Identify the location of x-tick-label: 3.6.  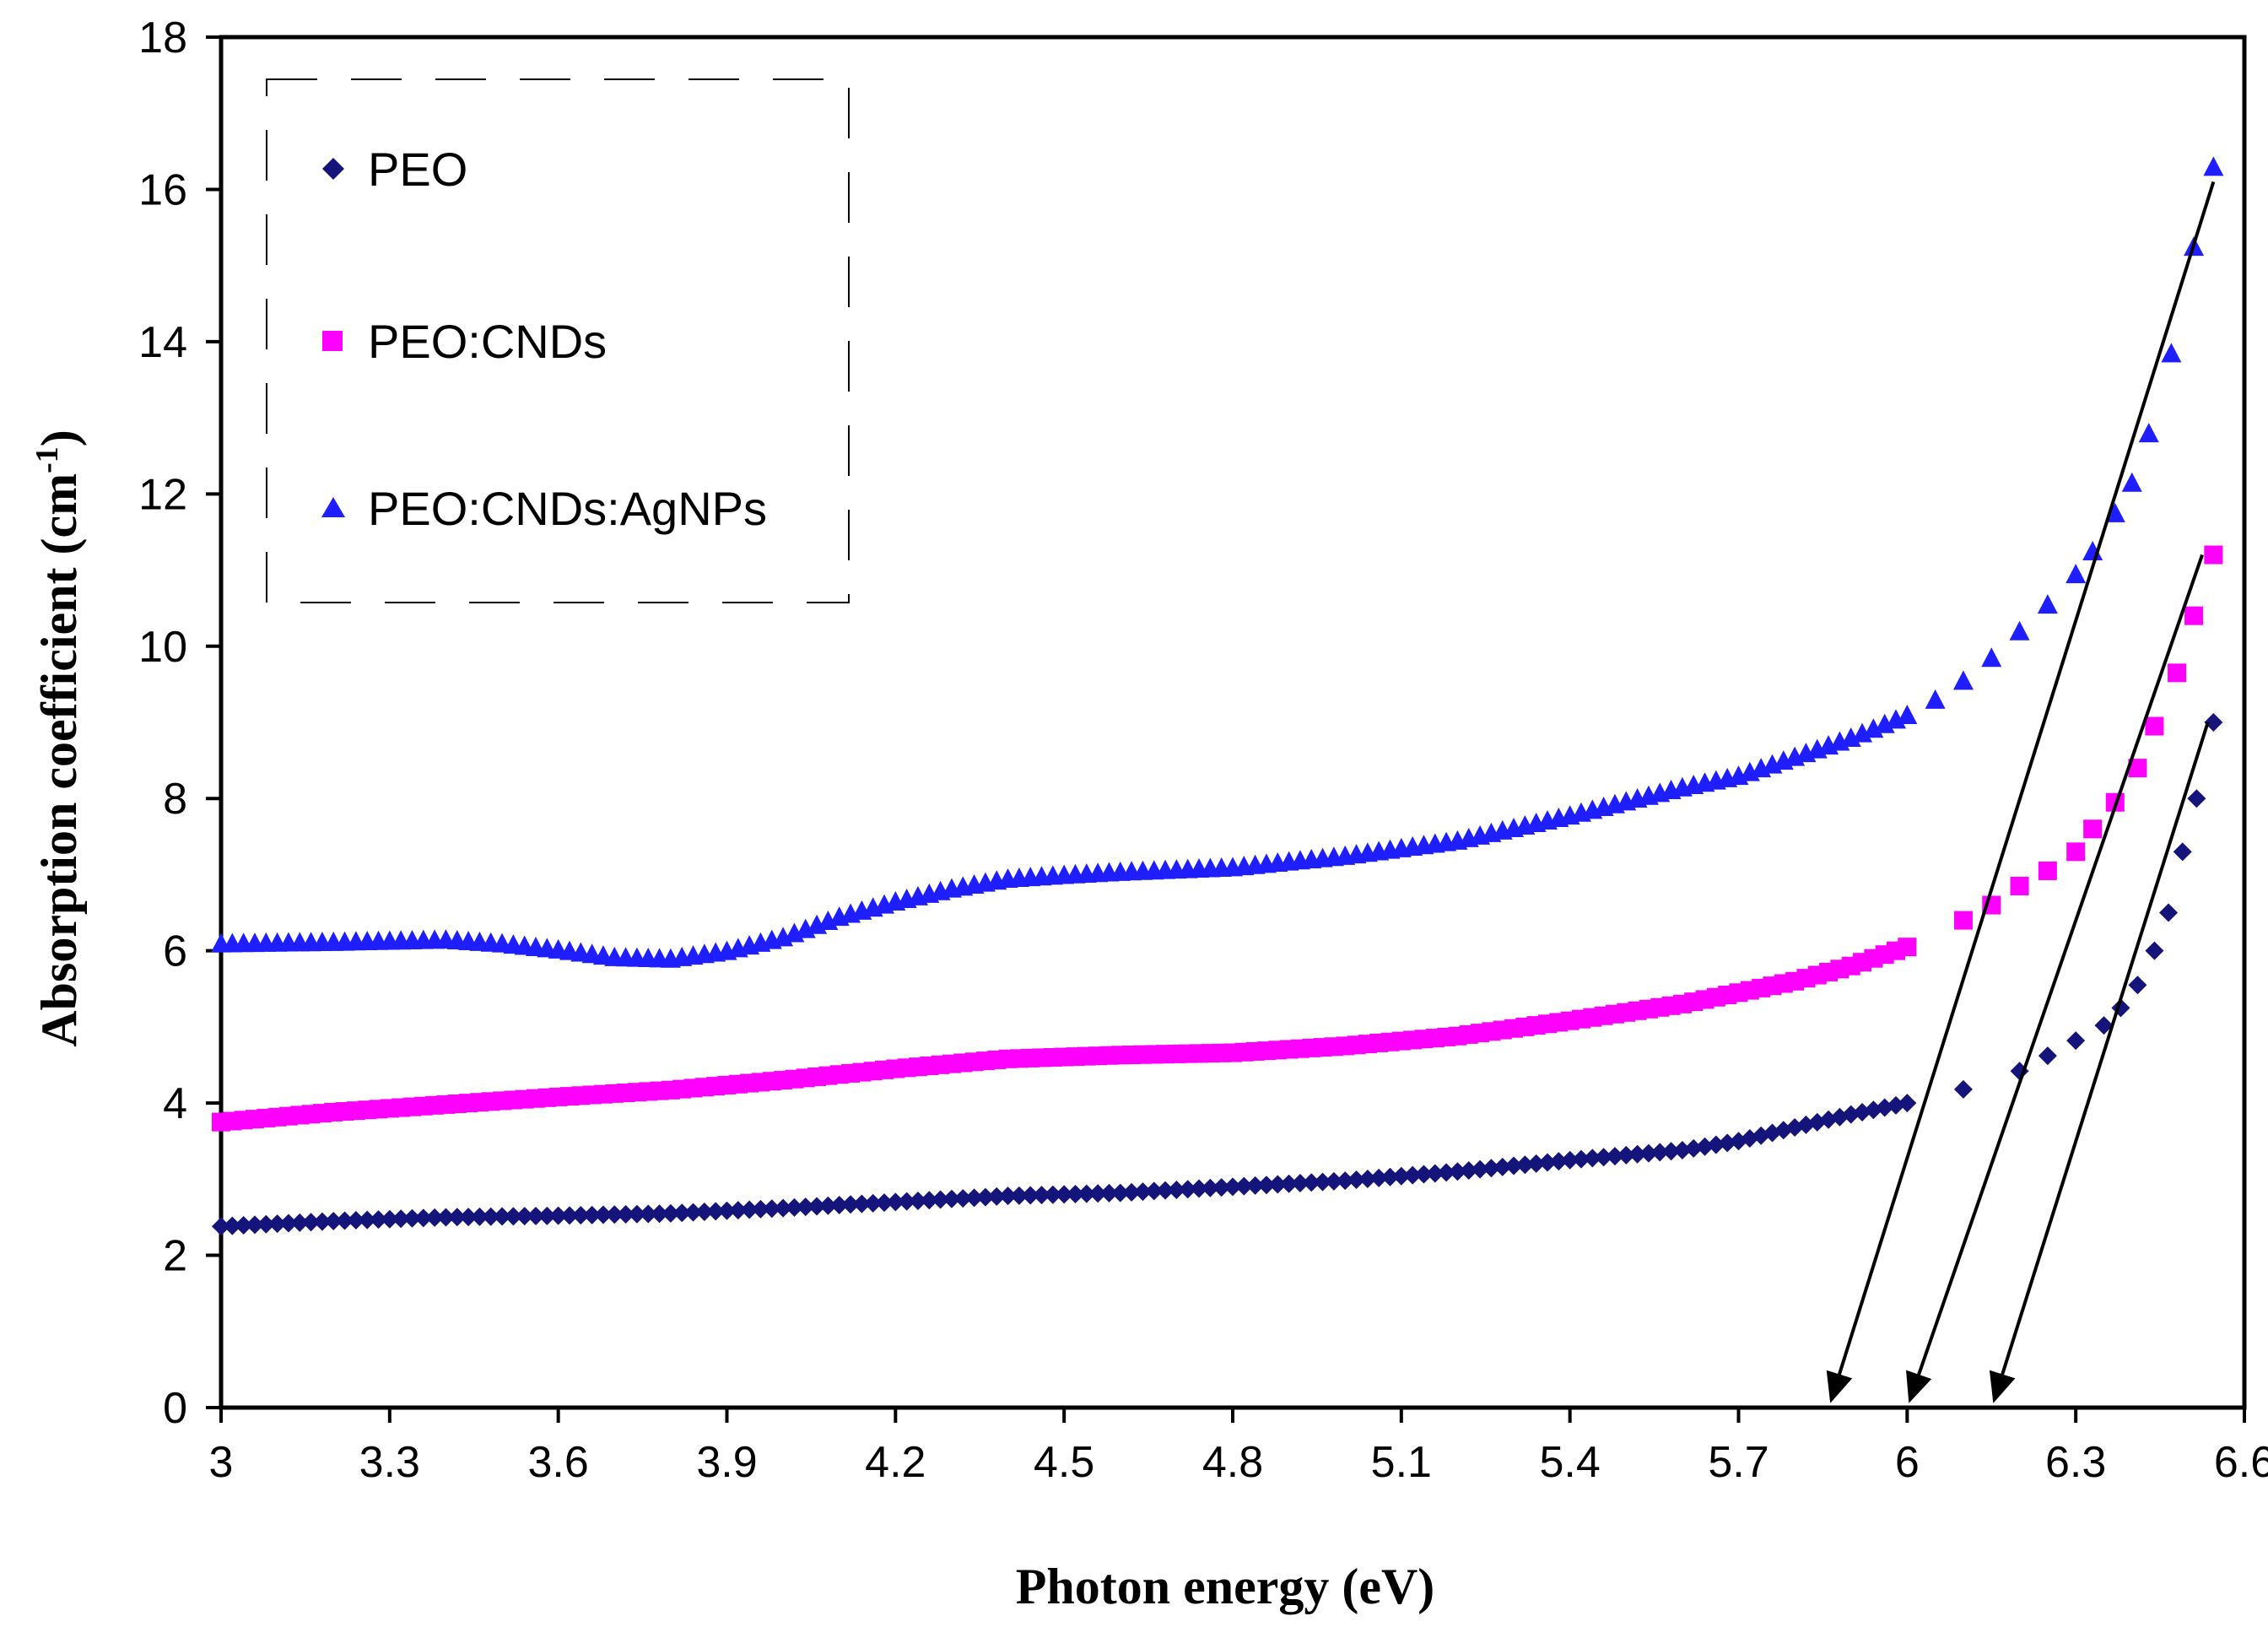
(558, 1463).